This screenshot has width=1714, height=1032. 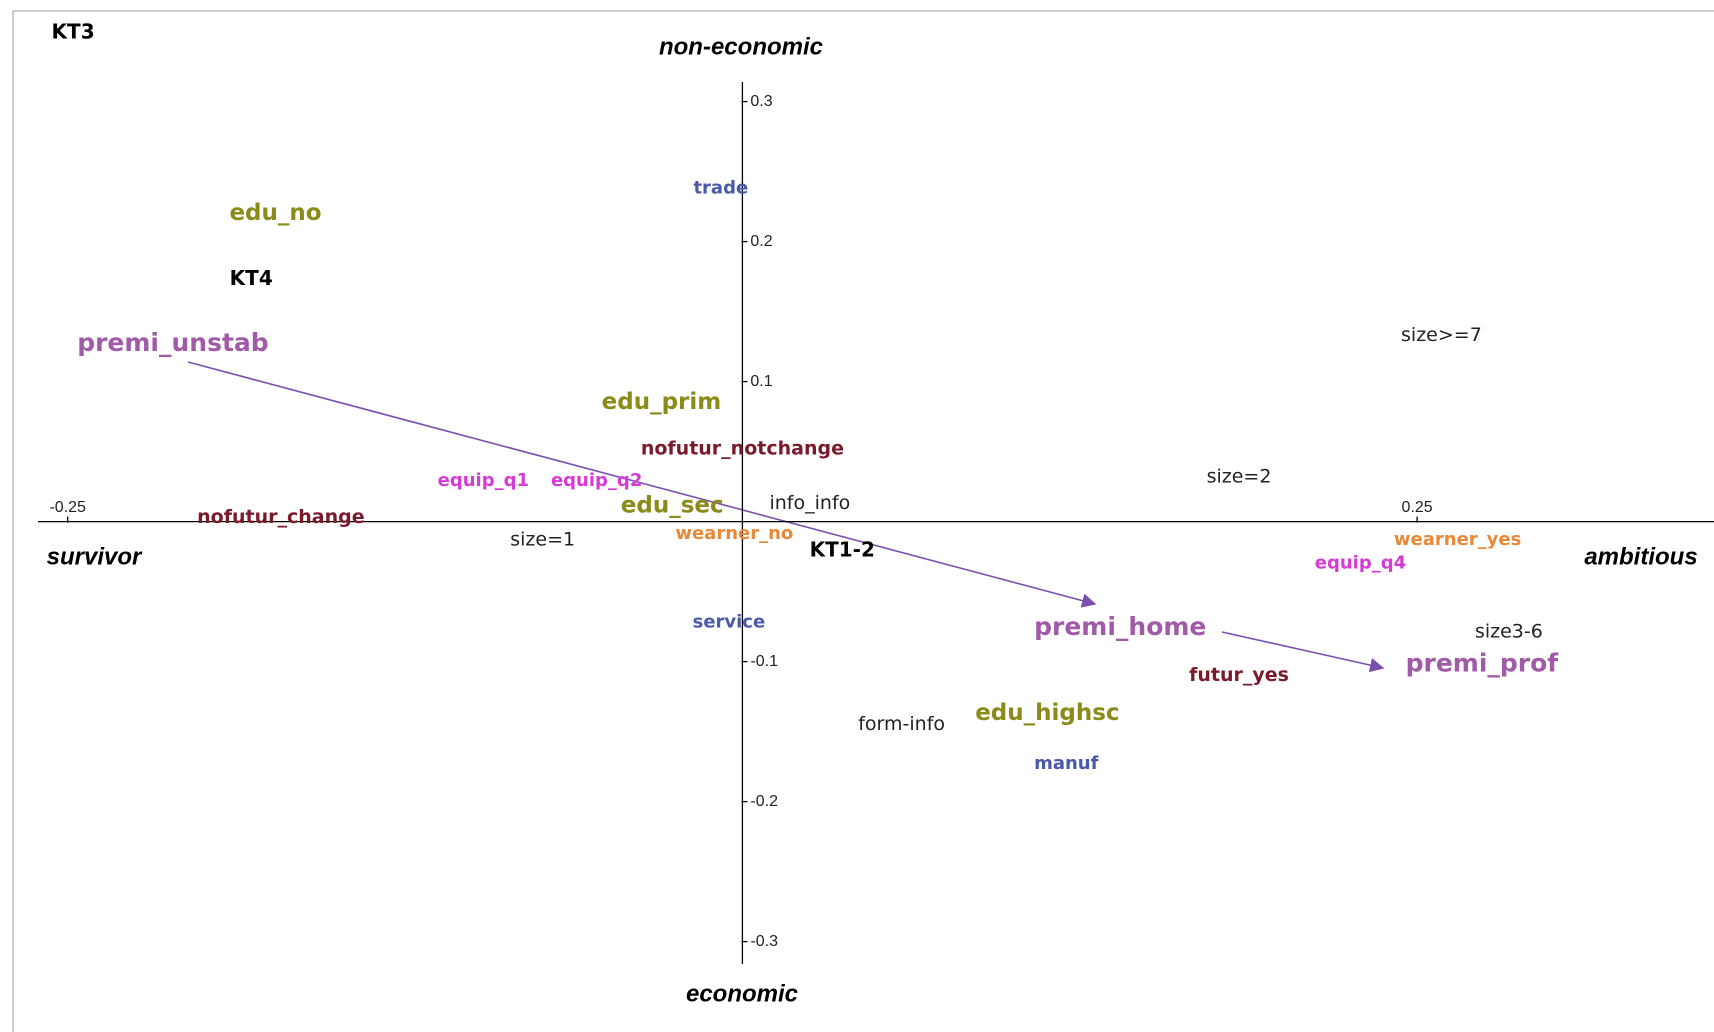 What do you see at coordinates (173, 342) in the screenshot?
I see `point-label: premi_unstab` at bounding box center [173, 342].